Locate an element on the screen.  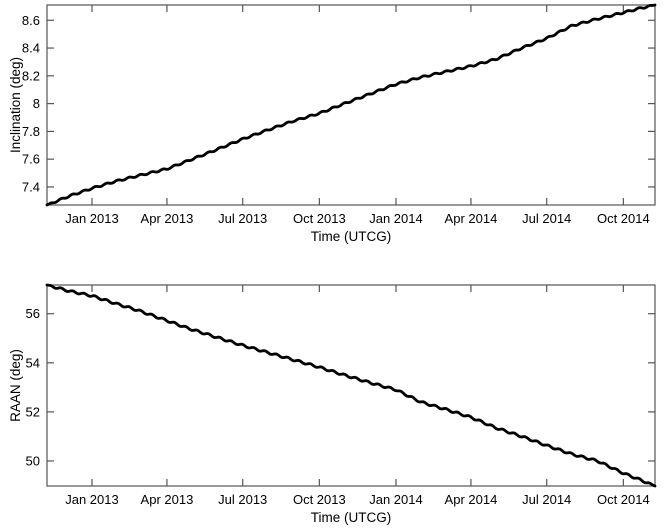
y-tick-label: 8 is located at coordinates (36, 103).